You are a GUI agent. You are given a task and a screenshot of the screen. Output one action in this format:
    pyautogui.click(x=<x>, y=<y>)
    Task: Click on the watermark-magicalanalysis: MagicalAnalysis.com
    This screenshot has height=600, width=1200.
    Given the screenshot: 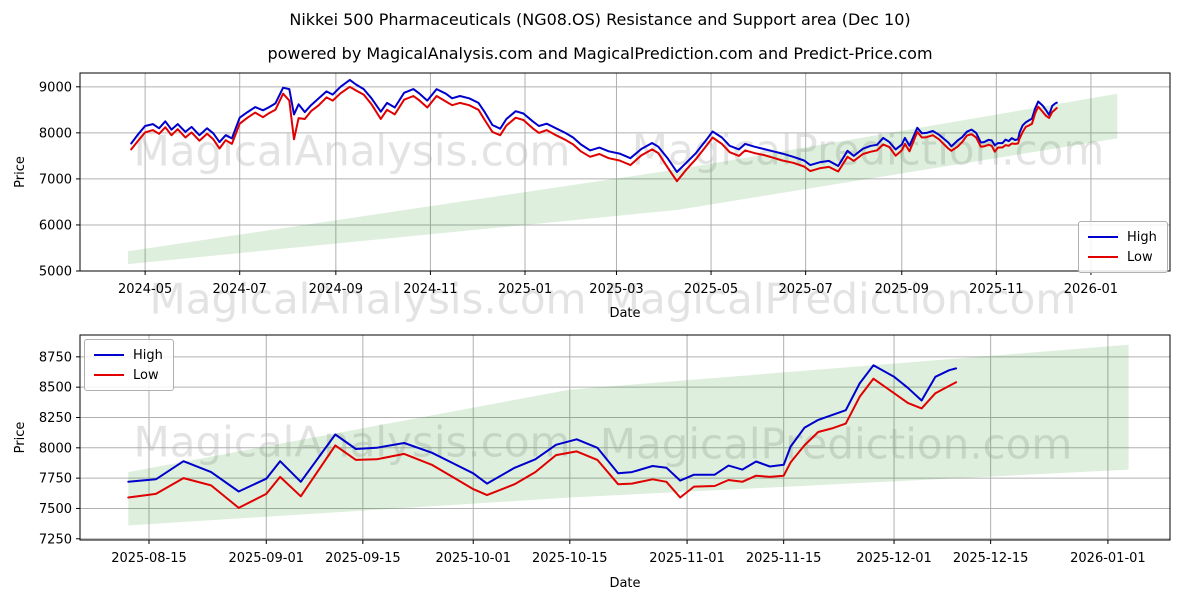 What is the action you would take?
    pyautogui.click(x=368, y=299)
    